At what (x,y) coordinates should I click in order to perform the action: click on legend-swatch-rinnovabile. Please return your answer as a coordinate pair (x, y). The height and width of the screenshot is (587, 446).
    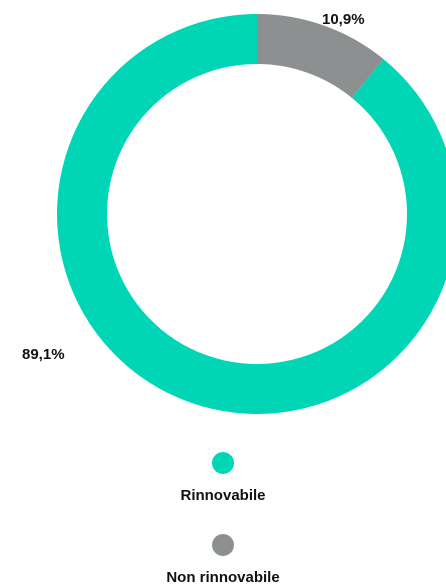
    Looking at the image, I should click on (223, 463).